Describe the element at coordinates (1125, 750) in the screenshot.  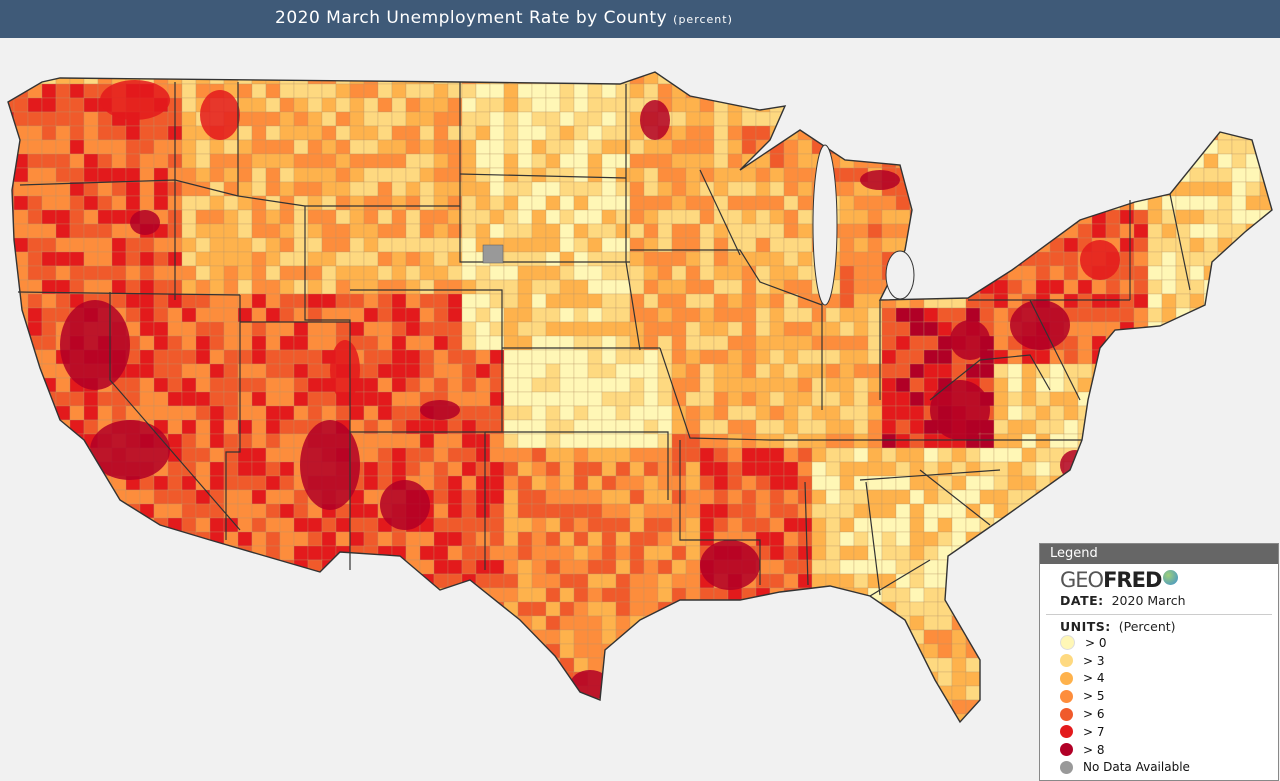
I see `legend-item: > 8` at that location.